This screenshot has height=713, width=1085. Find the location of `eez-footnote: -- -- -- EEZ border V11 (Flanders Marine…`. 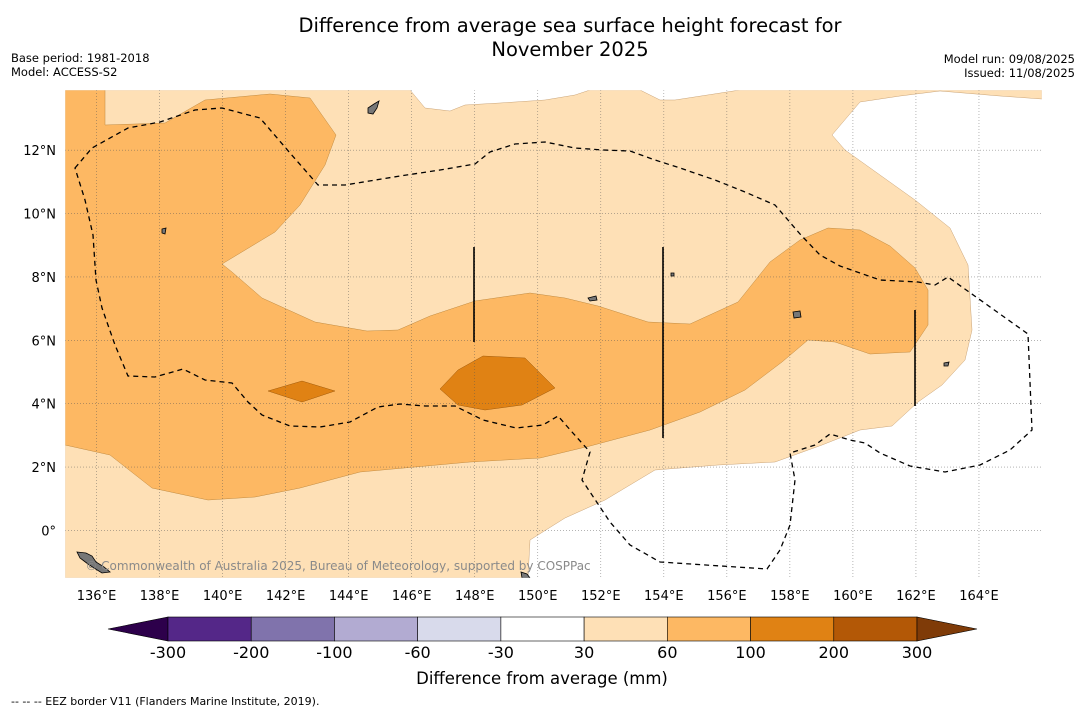

eez-footnote: -- -- -- EEZ border V11 (Flanders Marine… is located at coordinates (165, 701).